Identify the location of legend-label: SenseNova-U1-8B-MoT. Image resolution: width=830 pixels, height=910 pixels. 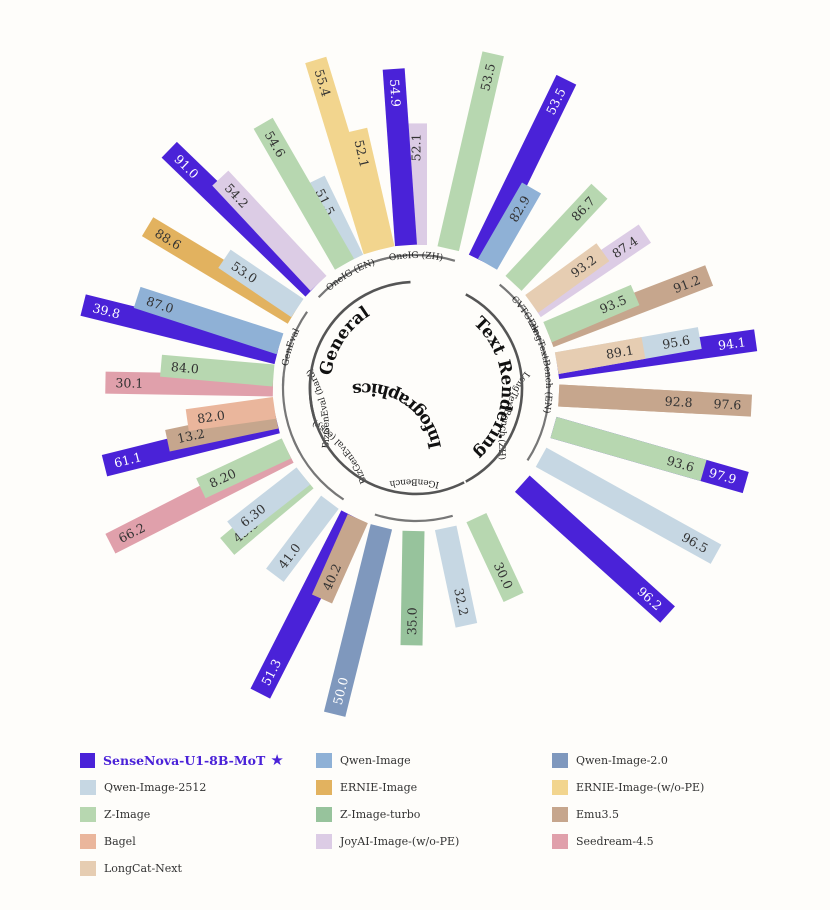
(184, 760).